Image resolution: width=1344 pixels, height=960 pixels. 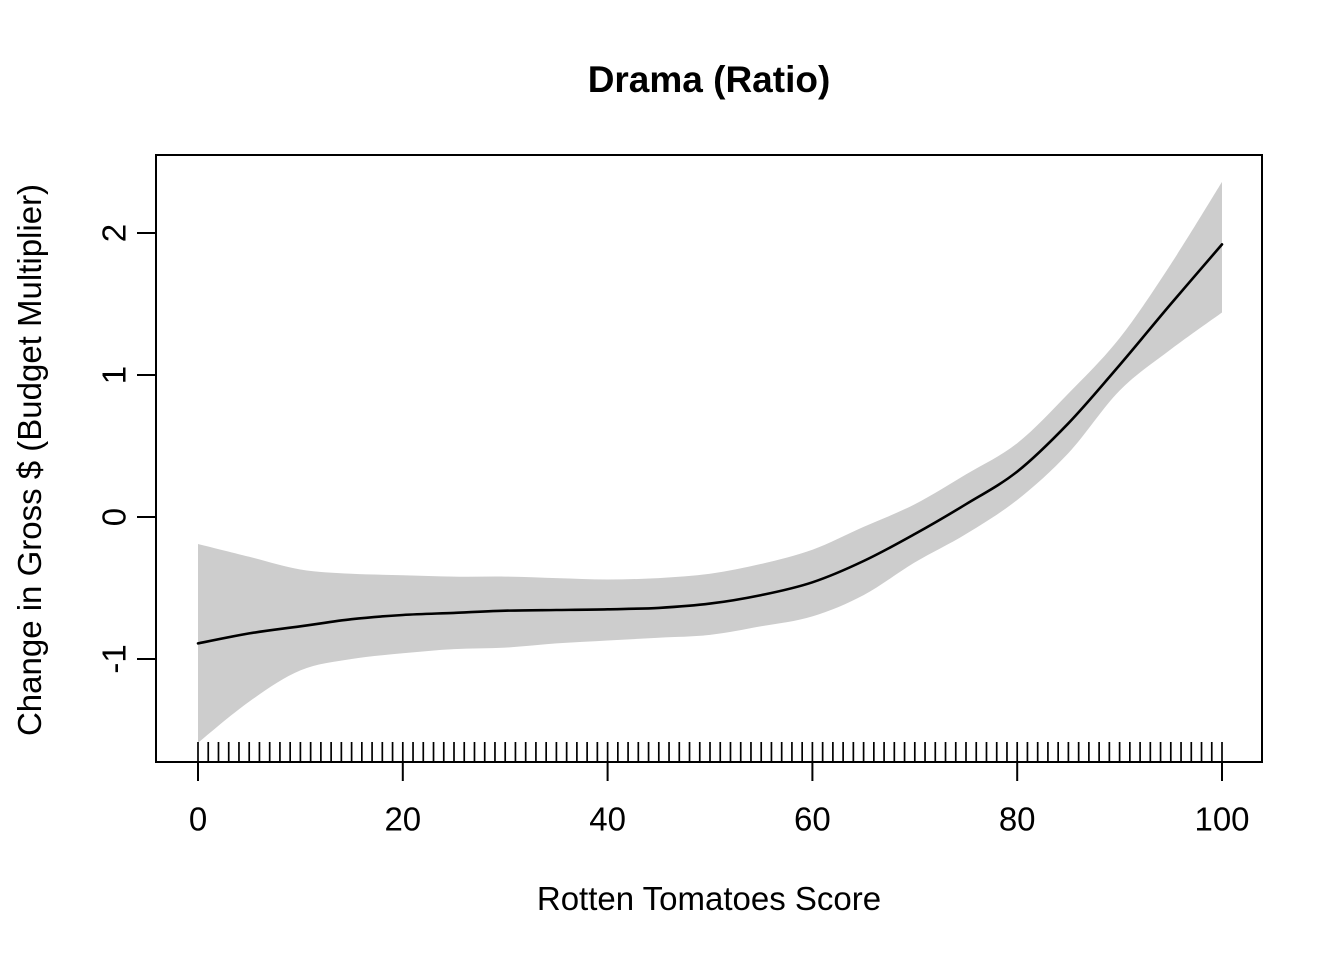 I want to click on x-tick-label: 0, so click(x=198, y=819).